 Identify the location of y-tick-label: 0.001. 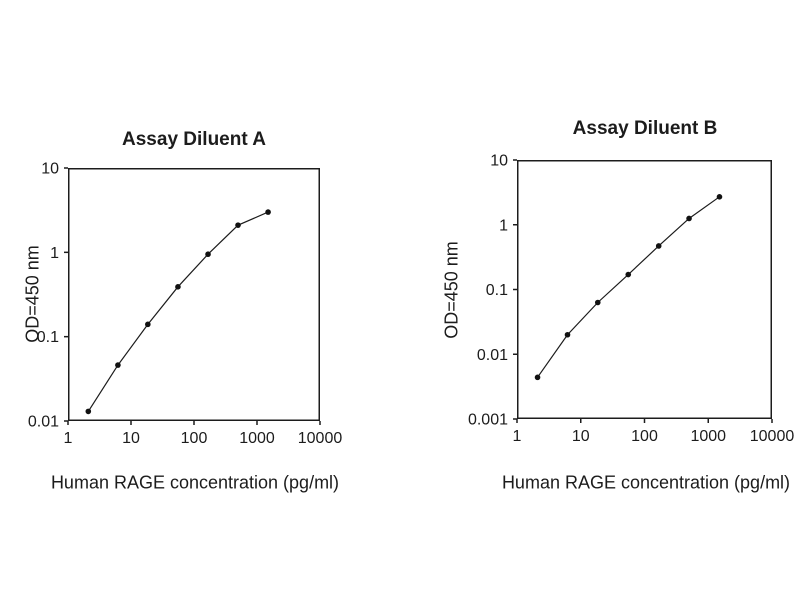
(488, 420).